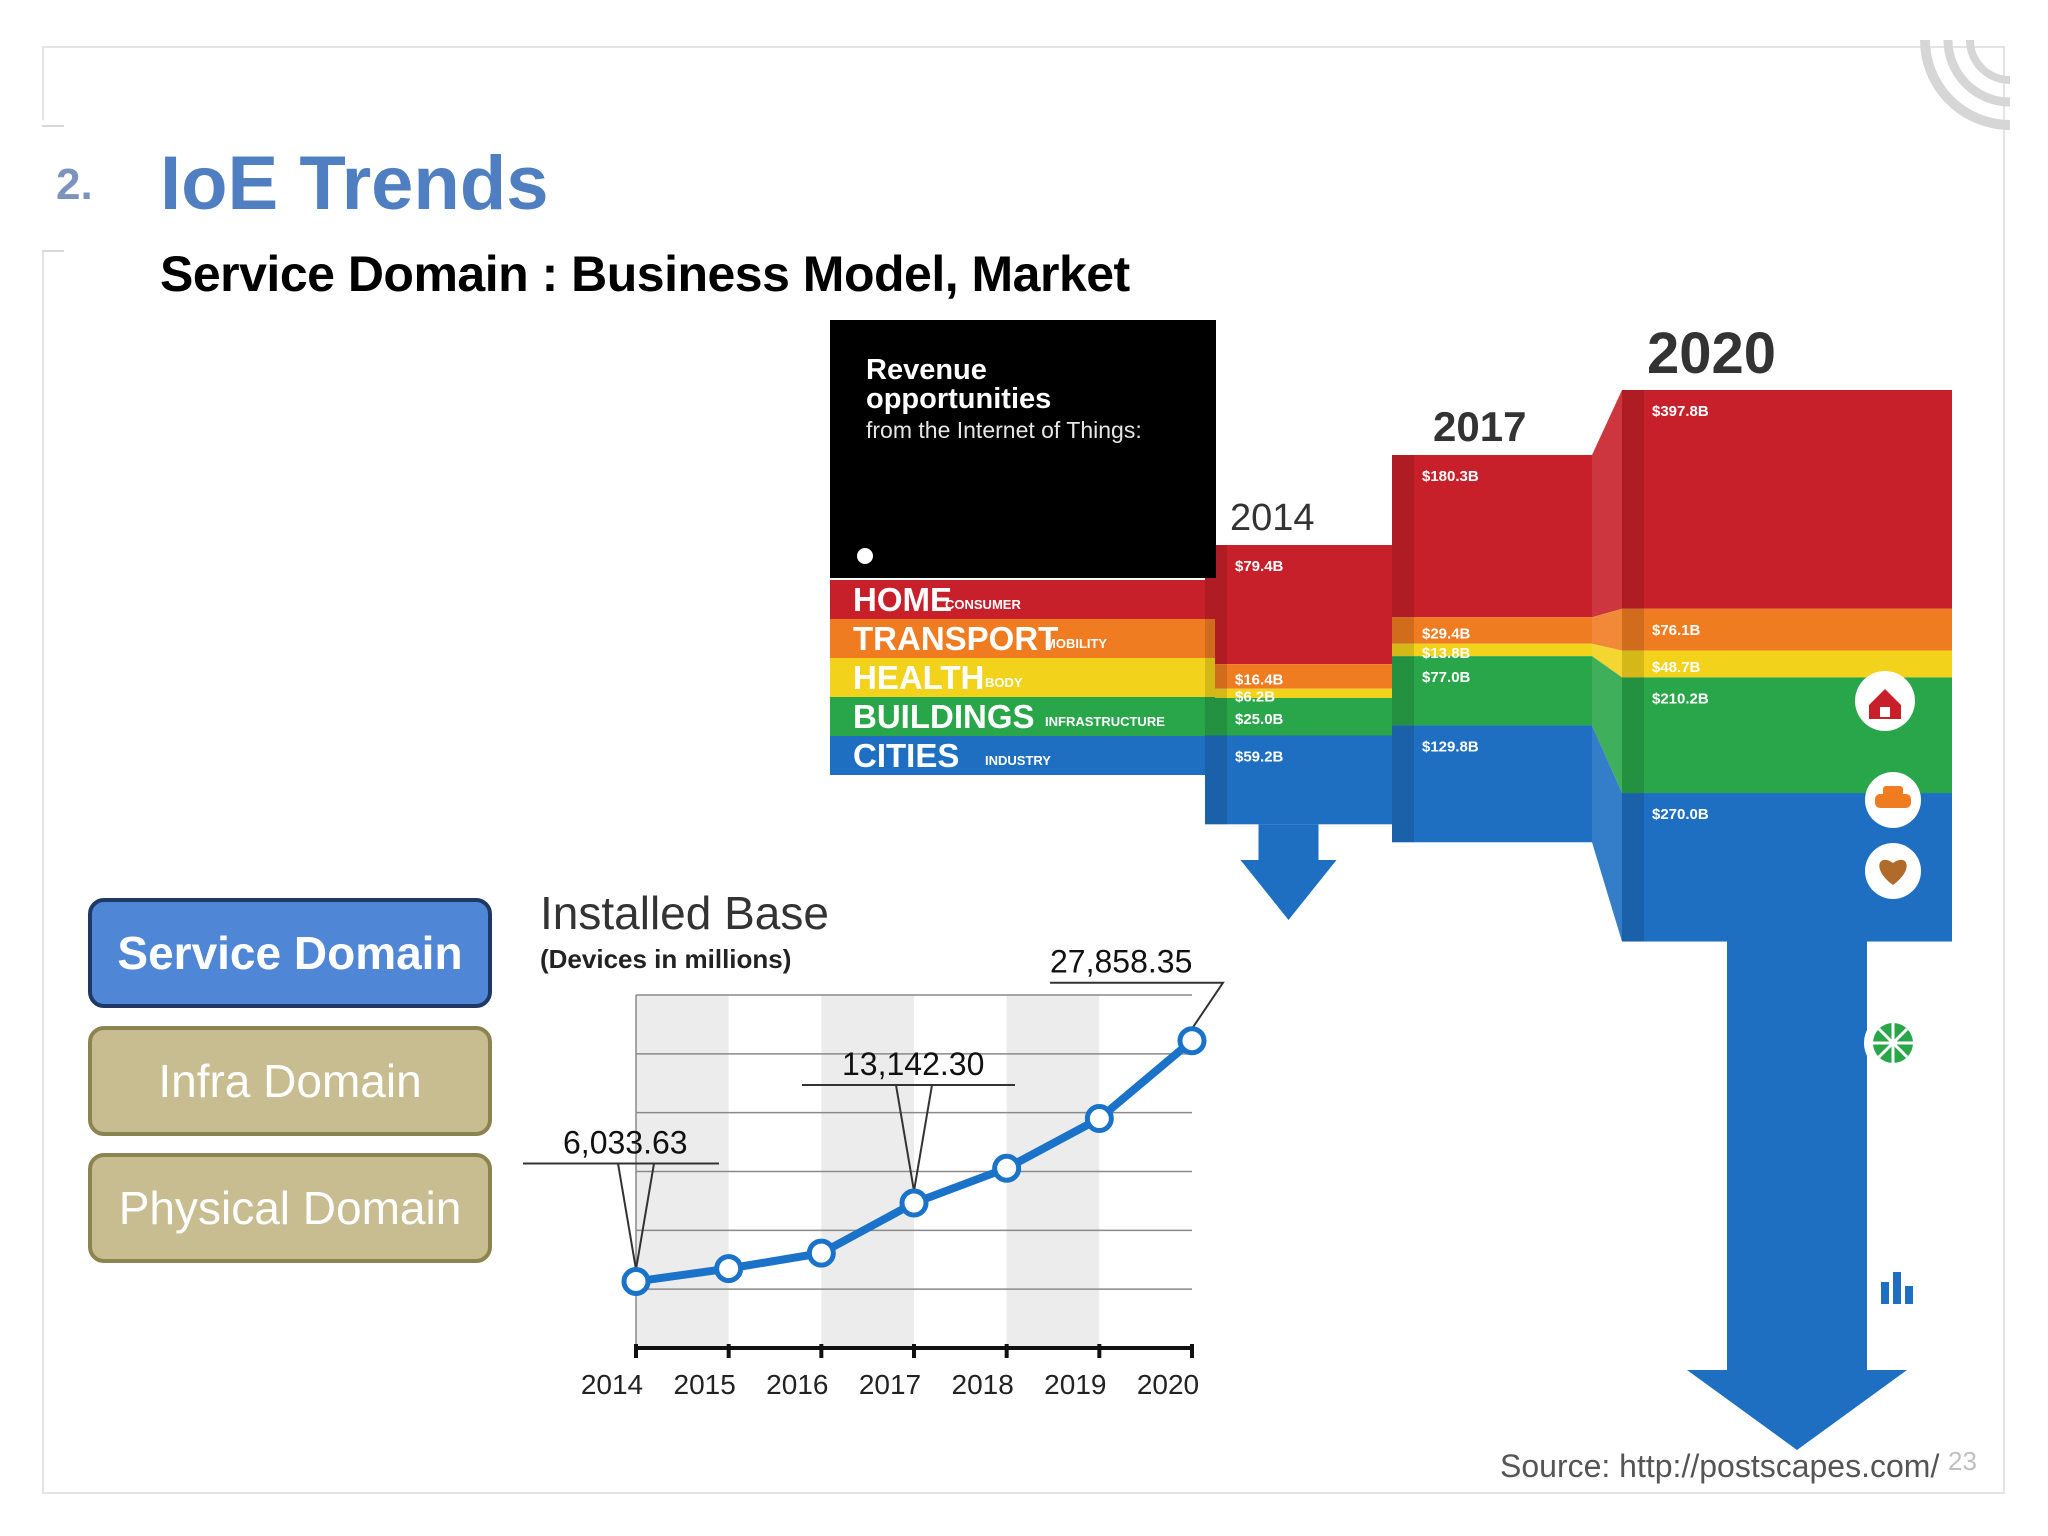  I want to click on page-title: IoE Trends, so click(354, 183).